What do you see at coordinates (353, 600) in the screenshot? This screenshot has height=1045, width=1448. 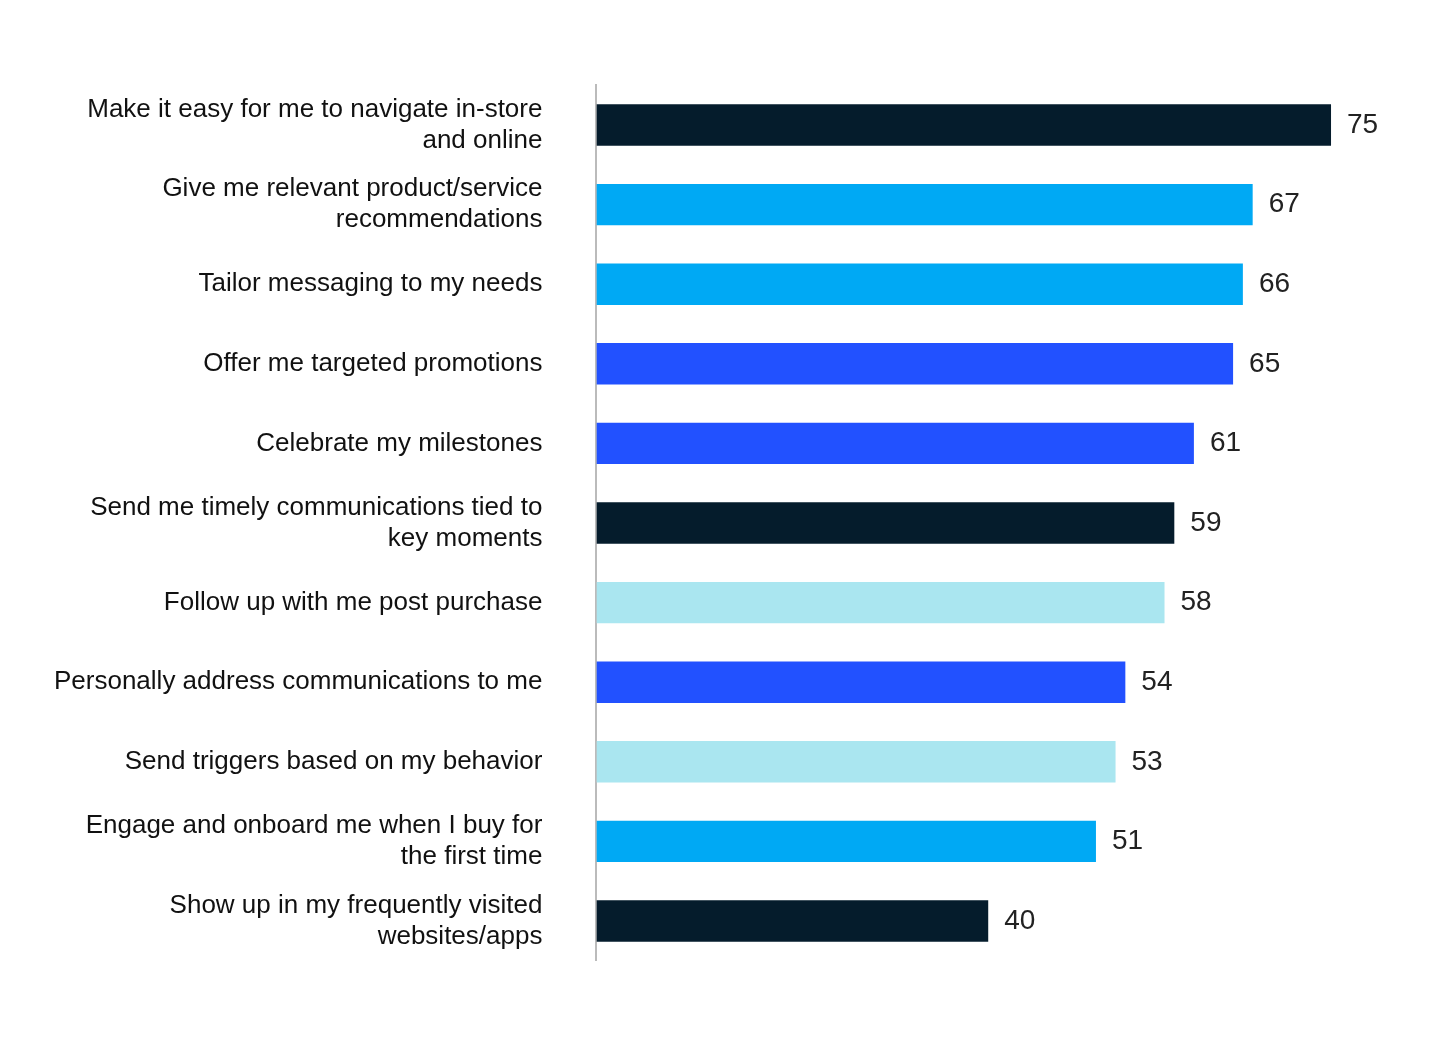 I see `y-tick-label: Follow up with me post purchase` at bounding box center [353, 600].